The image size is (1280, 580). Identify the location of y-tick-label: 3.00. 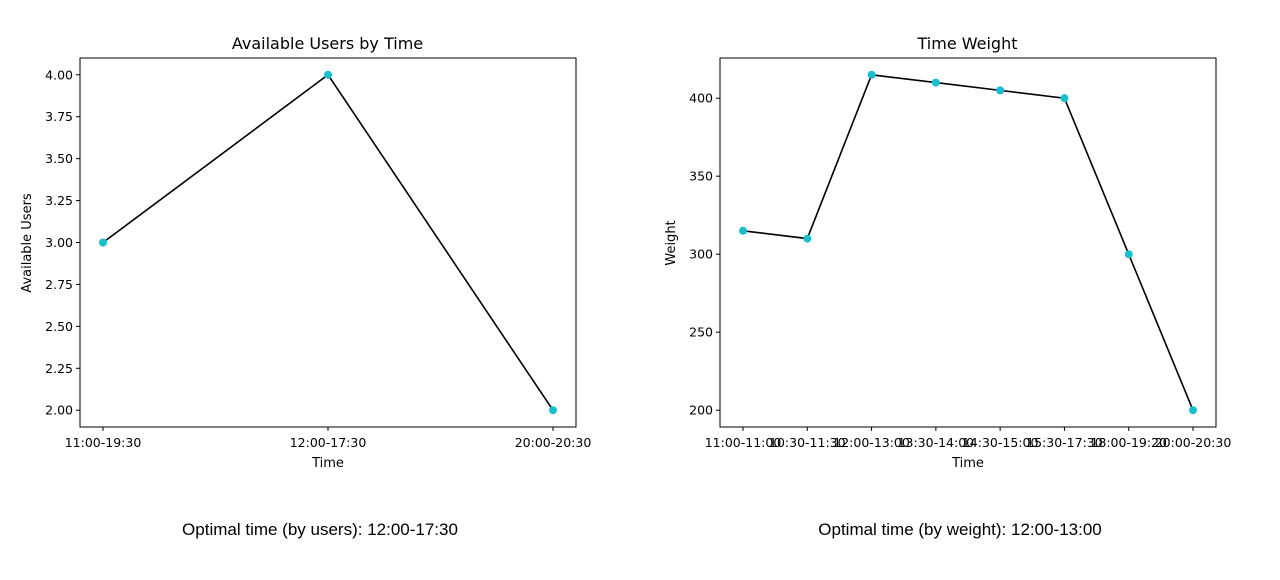
(59, 242).